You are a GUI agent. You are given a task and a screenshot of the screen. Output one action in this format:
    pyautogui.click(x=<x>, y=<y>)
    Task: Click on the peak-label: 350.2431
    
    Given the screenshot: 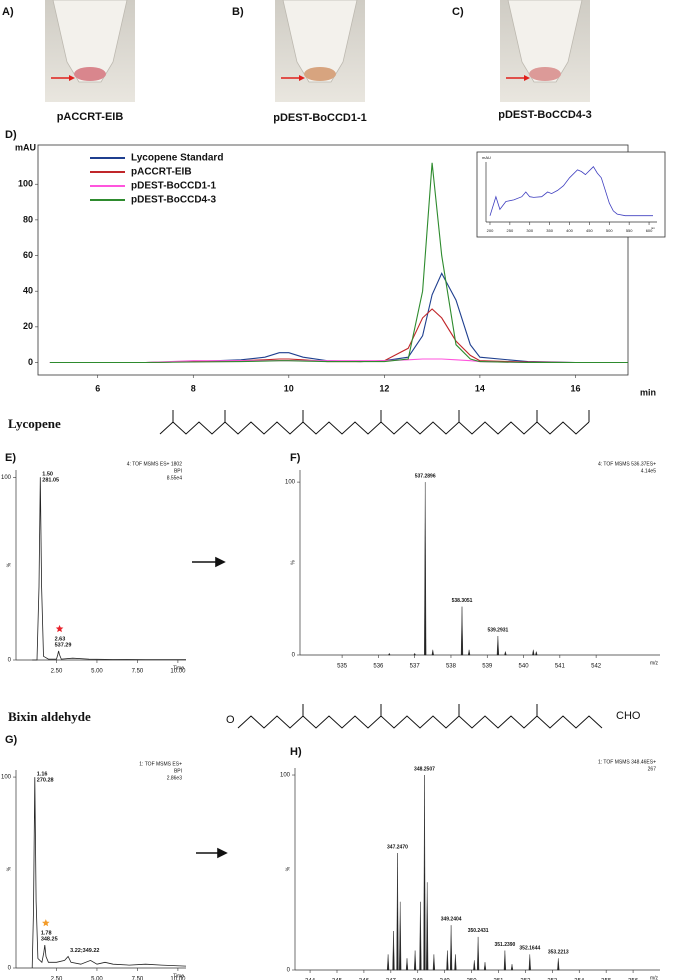 What is the action you would take?
    pyautogui.click(x=478, y=931)
    